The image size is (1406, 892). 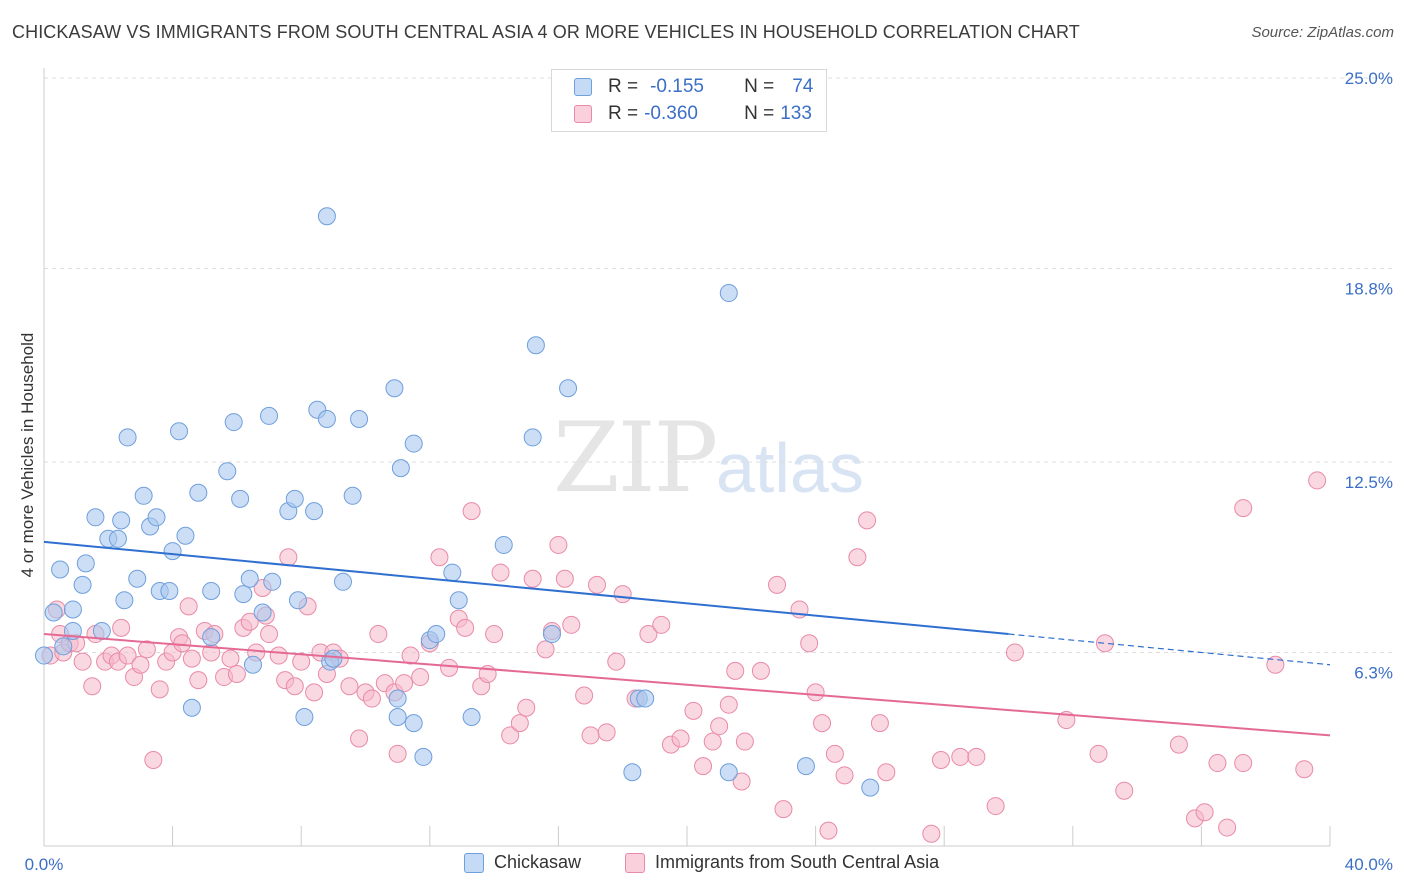 I want to click on legend-r-value: -0.155, so click(x=677, y=86).